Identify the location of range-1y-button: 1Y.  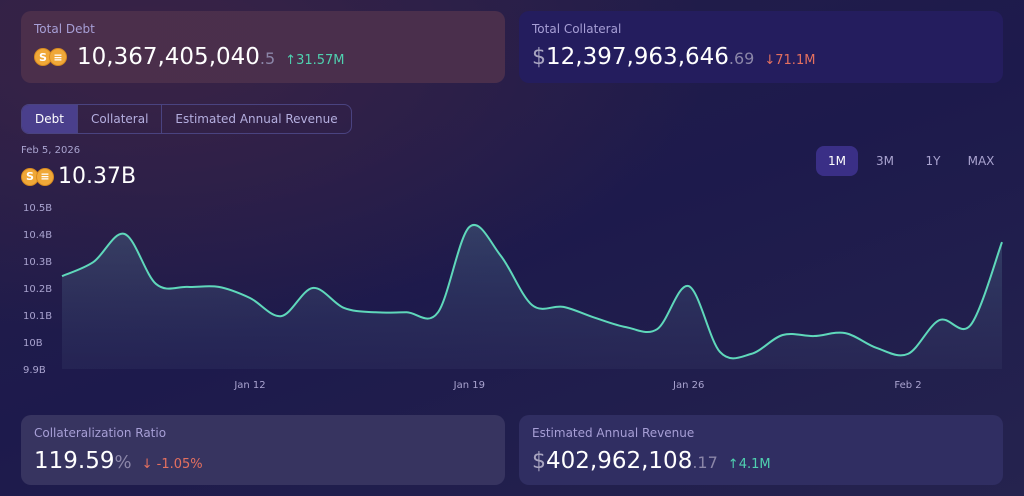
(933, 161).